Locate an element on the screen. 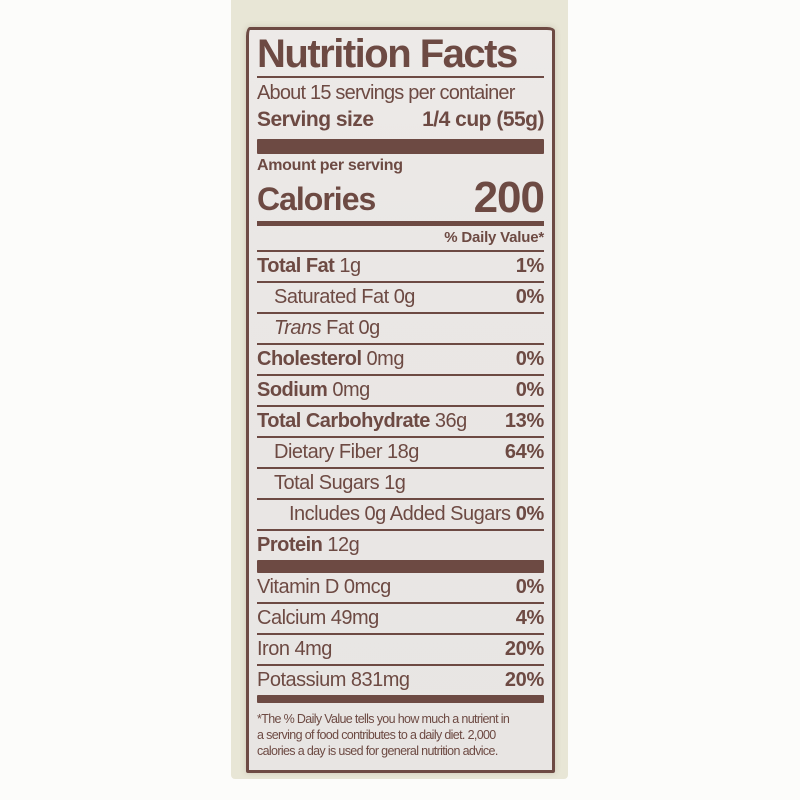 The width and height of the screenshot is (800, 800). daily-value-percent: 13% is located at coordinates (524, 421).